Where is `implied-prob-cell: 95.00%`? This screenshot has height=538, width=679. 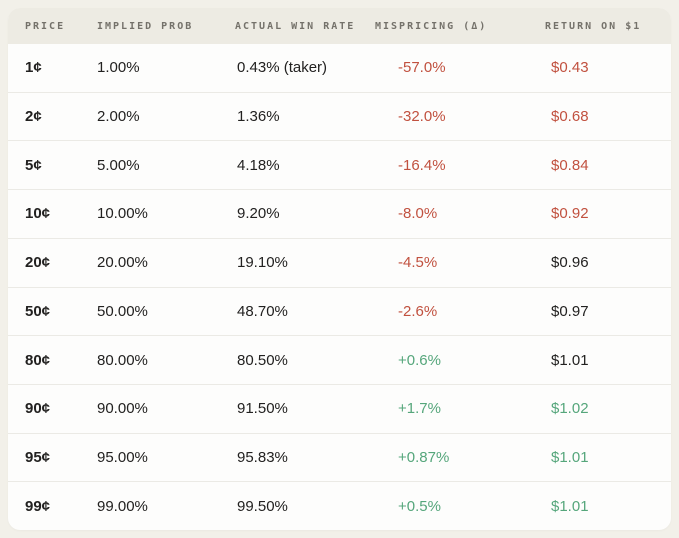 implied-prob-cell: 95.00% is located at coordinates (122, 457).